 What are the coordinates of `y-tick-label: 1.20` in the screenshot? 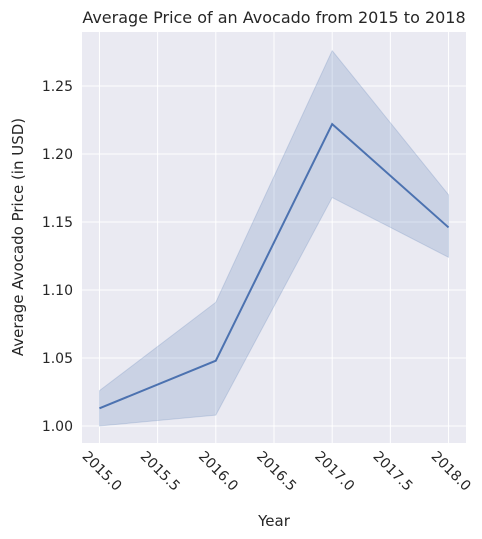 It's located at (57, 155).